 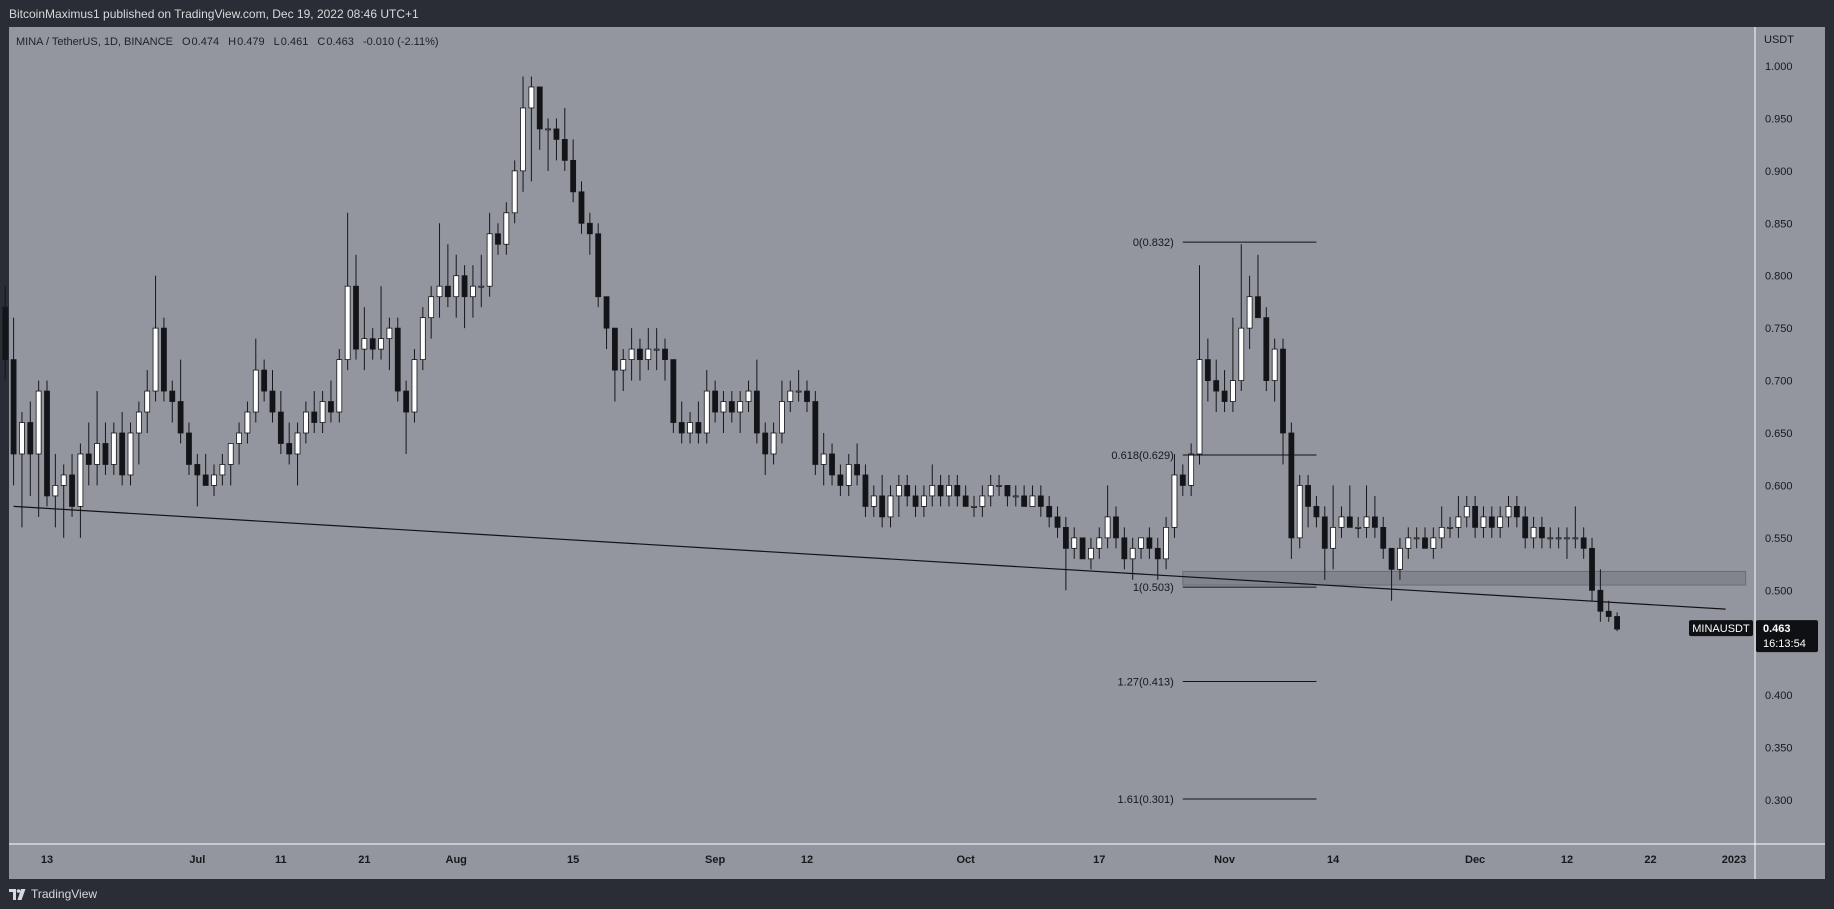 I want to click on y-tick-label: 0.600, so click(x=1779, y=486).